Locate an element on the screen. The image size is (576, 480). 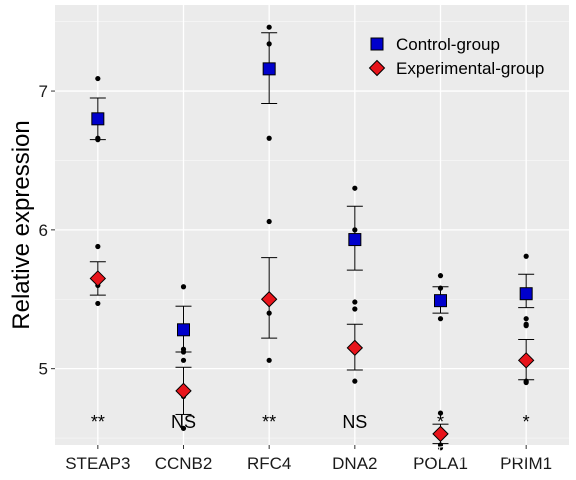
x-tick-label: PRIM1 is located at coordinates (526, 463).